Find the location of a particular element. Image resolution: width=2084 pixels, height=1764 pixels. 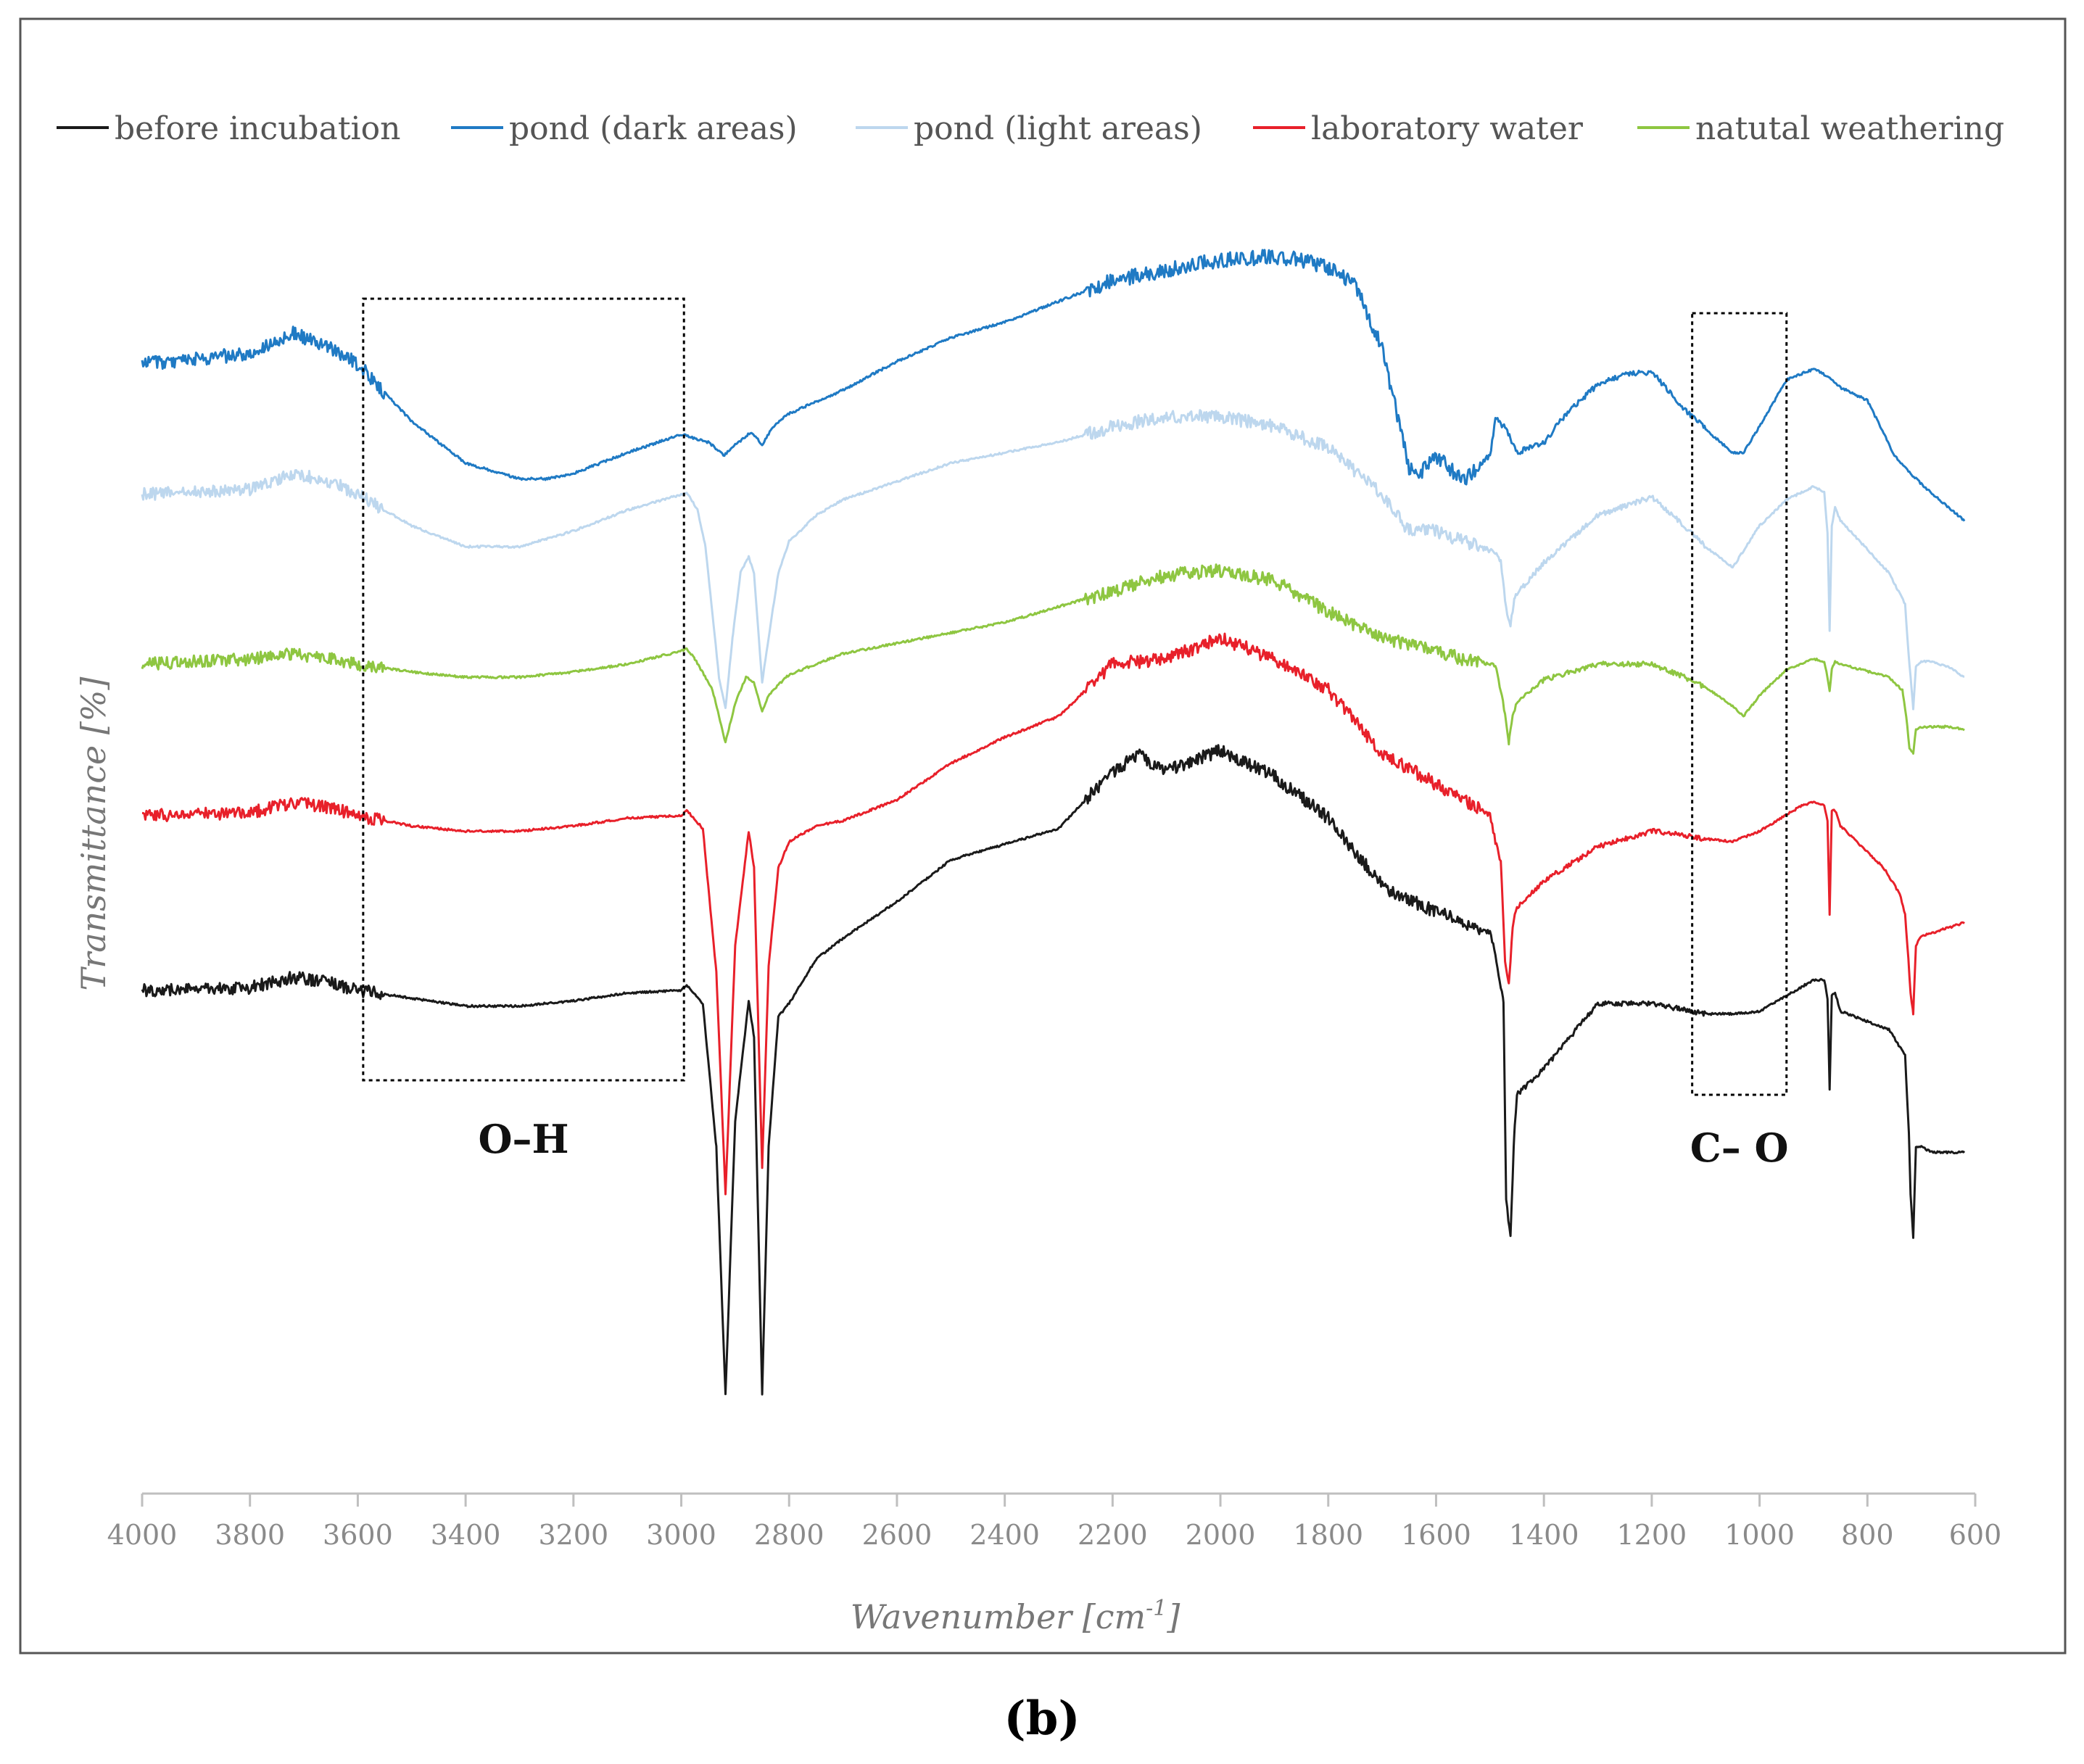

legend-item-pond-light: pond (light areas) is located at coordinates (1029, 128).